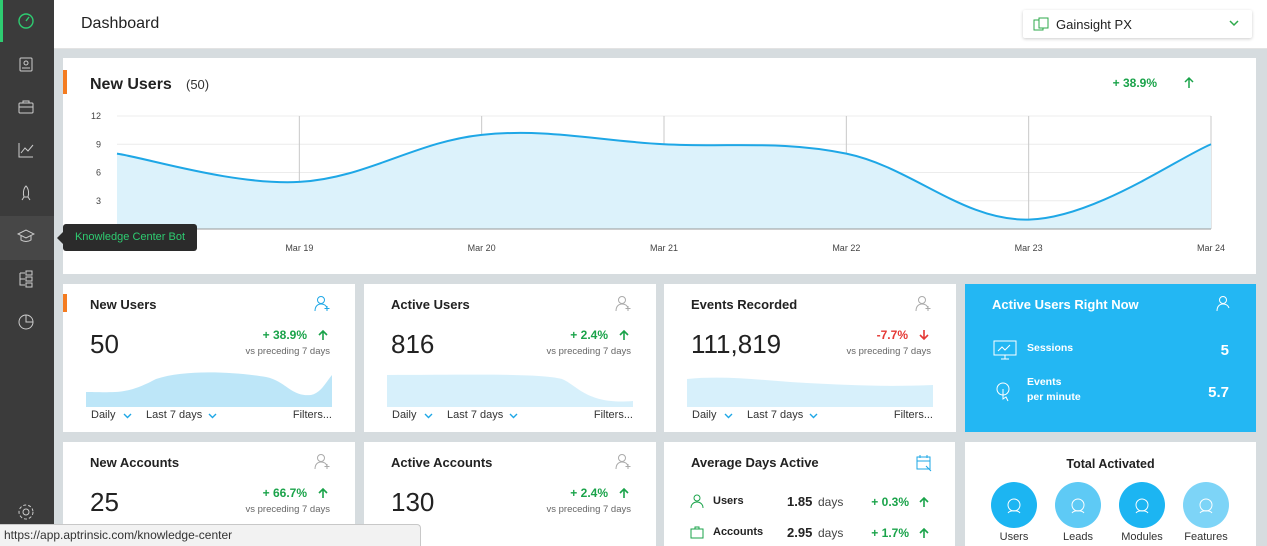 The image size is (1267, 546). Describe the element at coordinates (755, 462) in the screenshot. I see `card-title: Average Days Active` at that location.